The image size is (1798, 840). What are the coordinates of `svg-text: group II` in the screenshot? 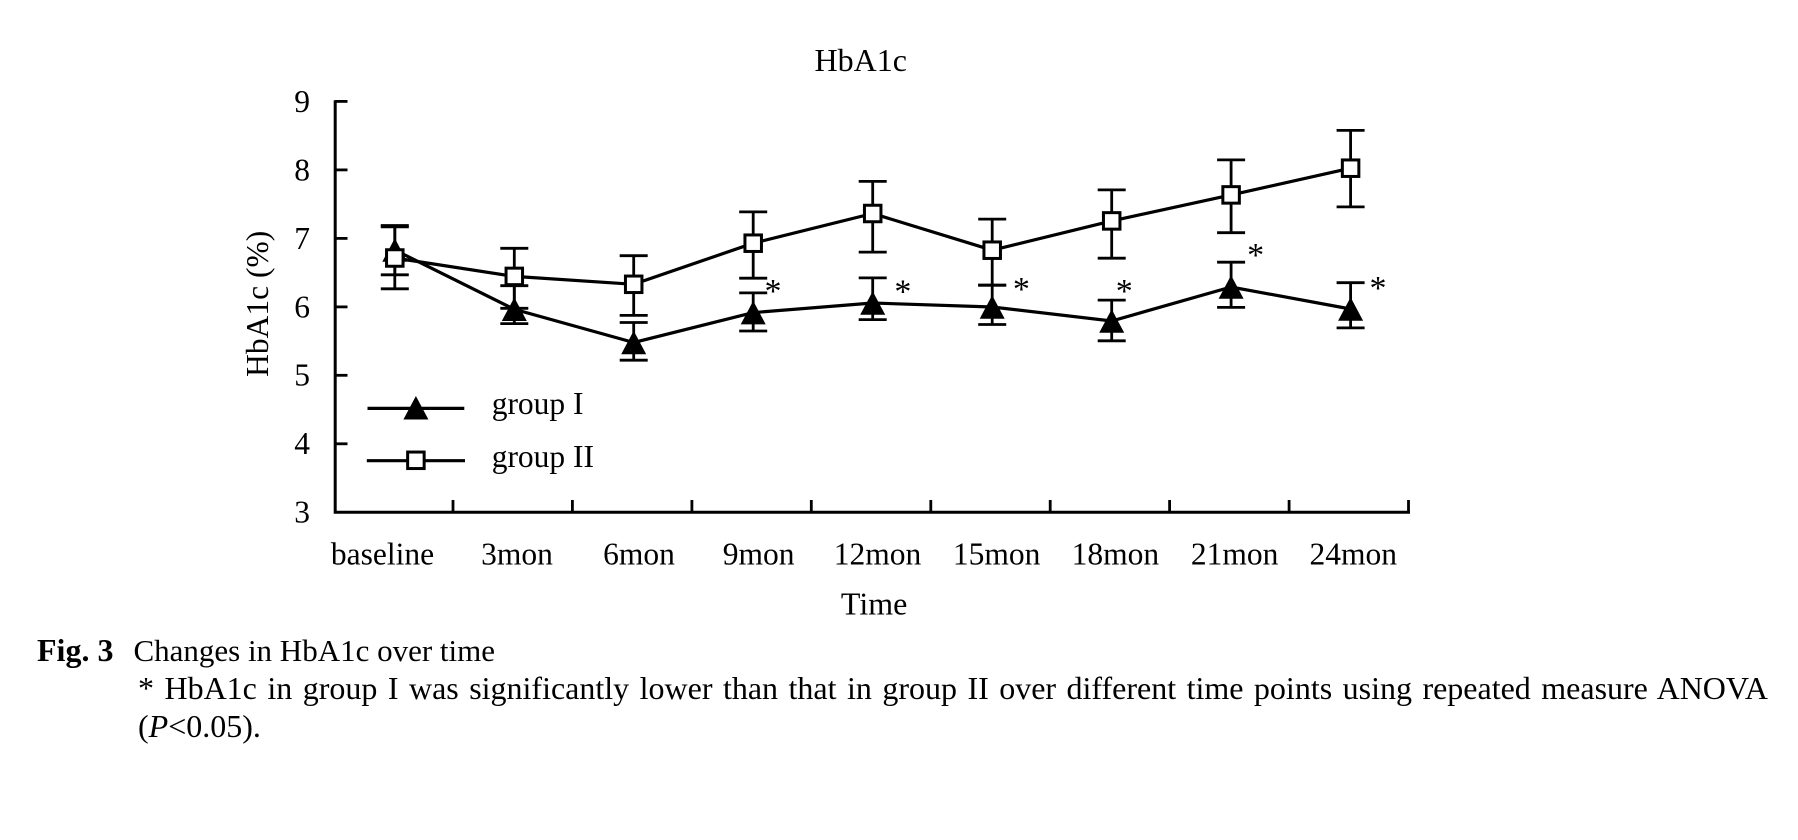 It's located at (543, 456).